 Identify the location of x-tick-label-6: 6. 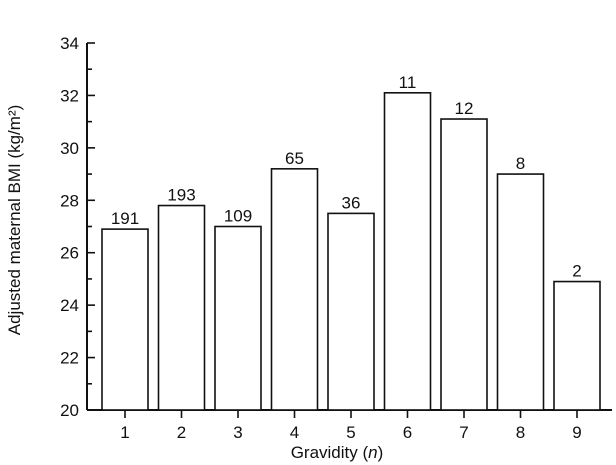
(407, 432).